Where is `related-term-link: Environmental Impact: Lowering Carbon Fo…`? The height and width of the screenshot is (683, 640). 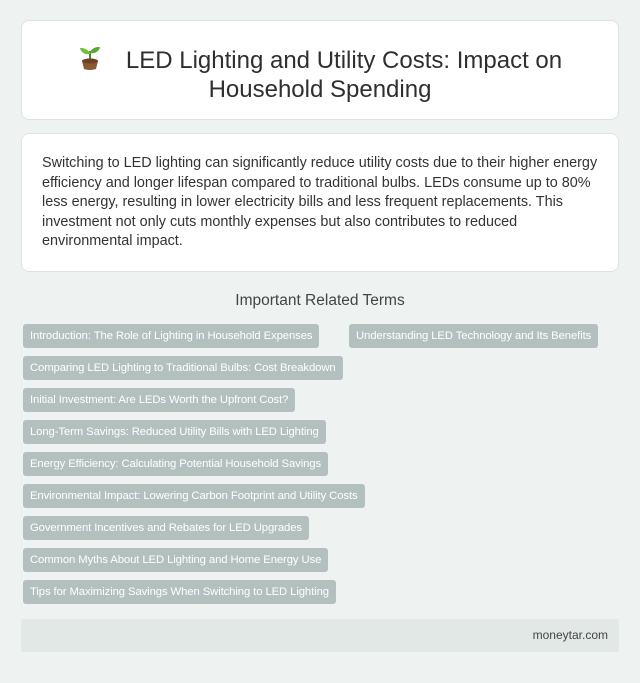 related-term-link: Environmental Impact: Lowering Carbon Fo… is located at coordinates (194, 496).